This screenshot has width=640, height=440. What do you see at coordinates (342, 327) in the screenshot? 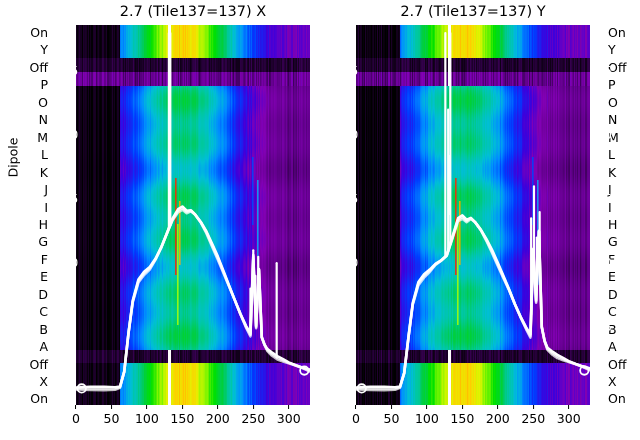
I see `y-tick-y-left-1: - 5` at bounding box center [342, 327].